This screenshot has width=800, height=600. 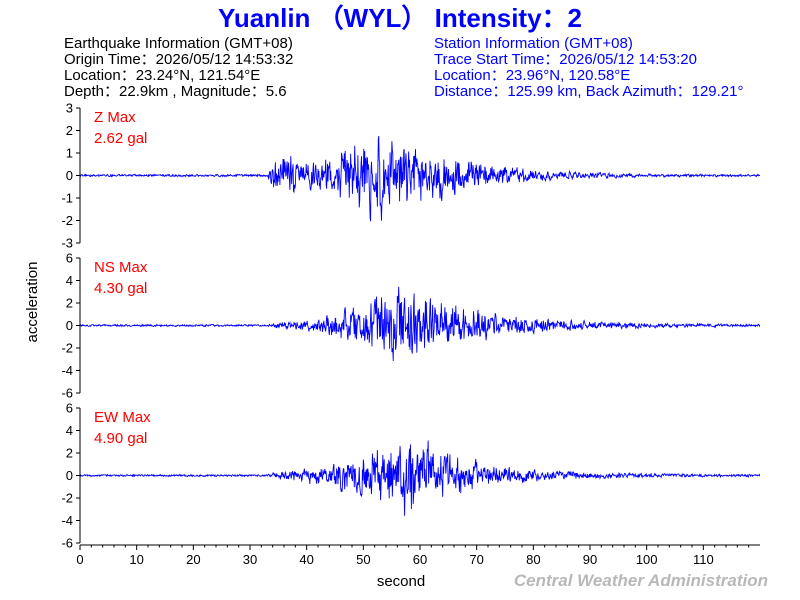 What do you see at coordinates (178, 59) in the screenshot?
I see `earthquake-origin-time: Origin Time：2026/05/12 14:53:32` at bounding box center [178, 59].